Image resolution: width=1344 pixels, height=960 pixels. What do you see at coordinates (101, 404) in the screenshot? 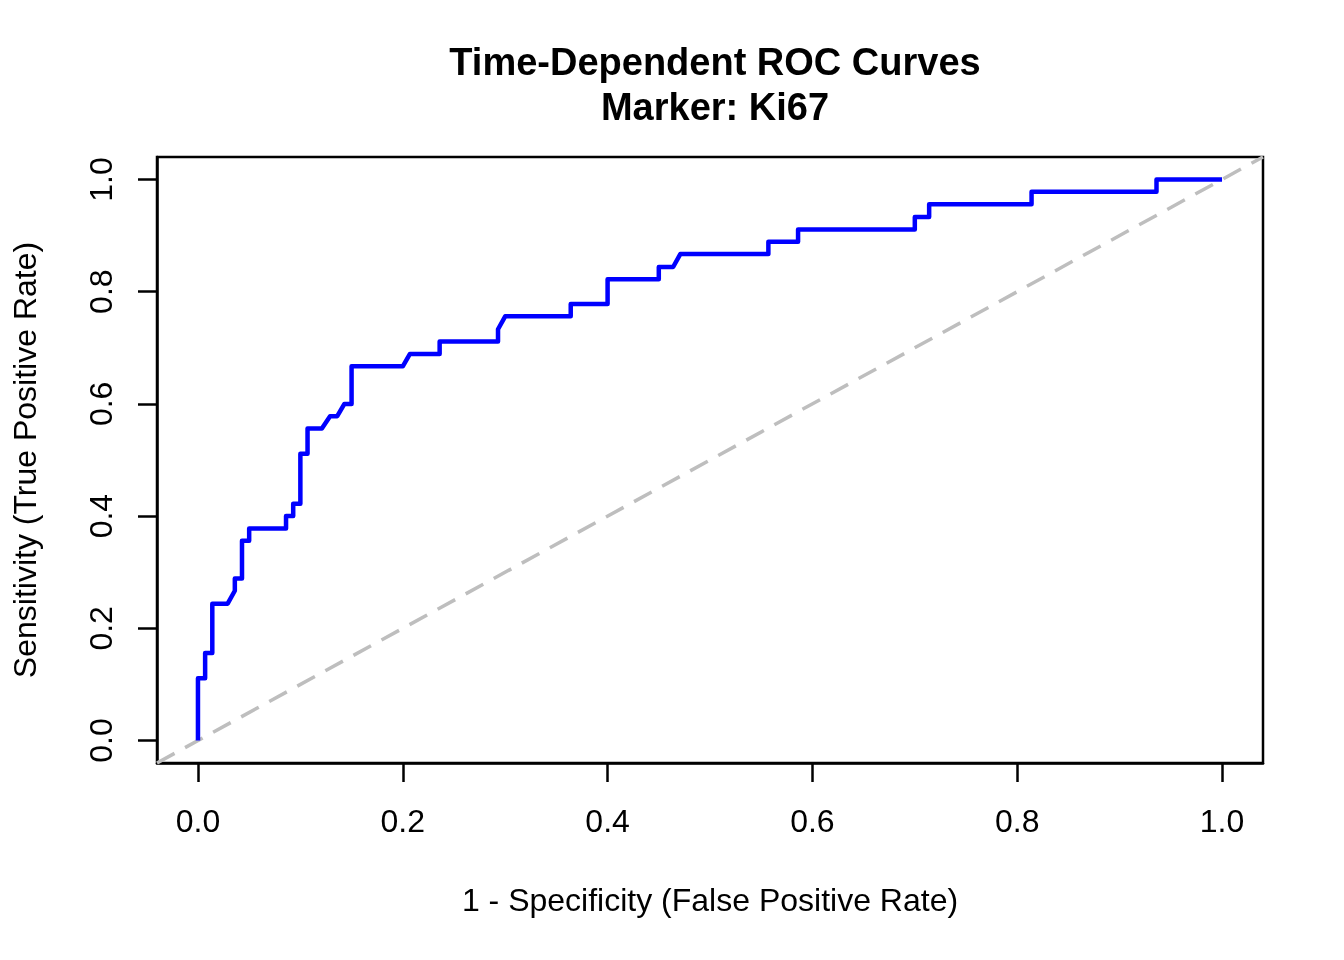
I see `y-tick-label: 0.6` at bounding box center [101, 404].